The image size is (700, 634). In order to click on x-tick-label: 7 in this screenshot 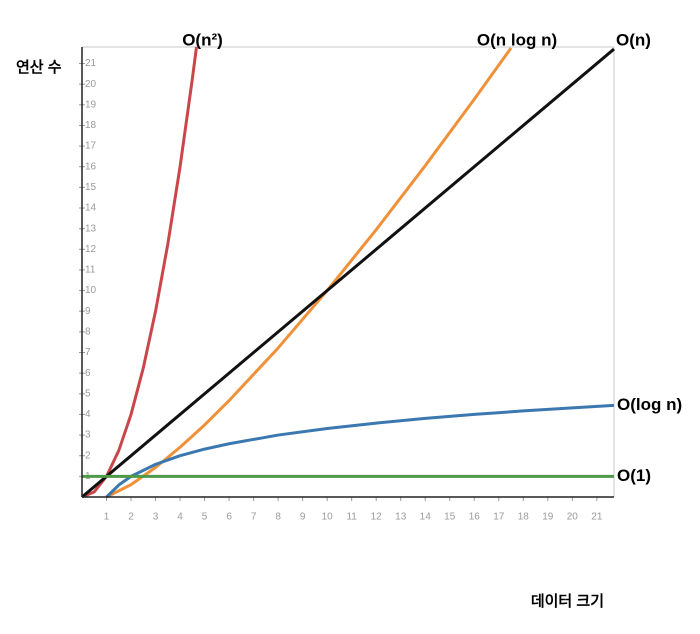, I will do `click(254, 517)`.